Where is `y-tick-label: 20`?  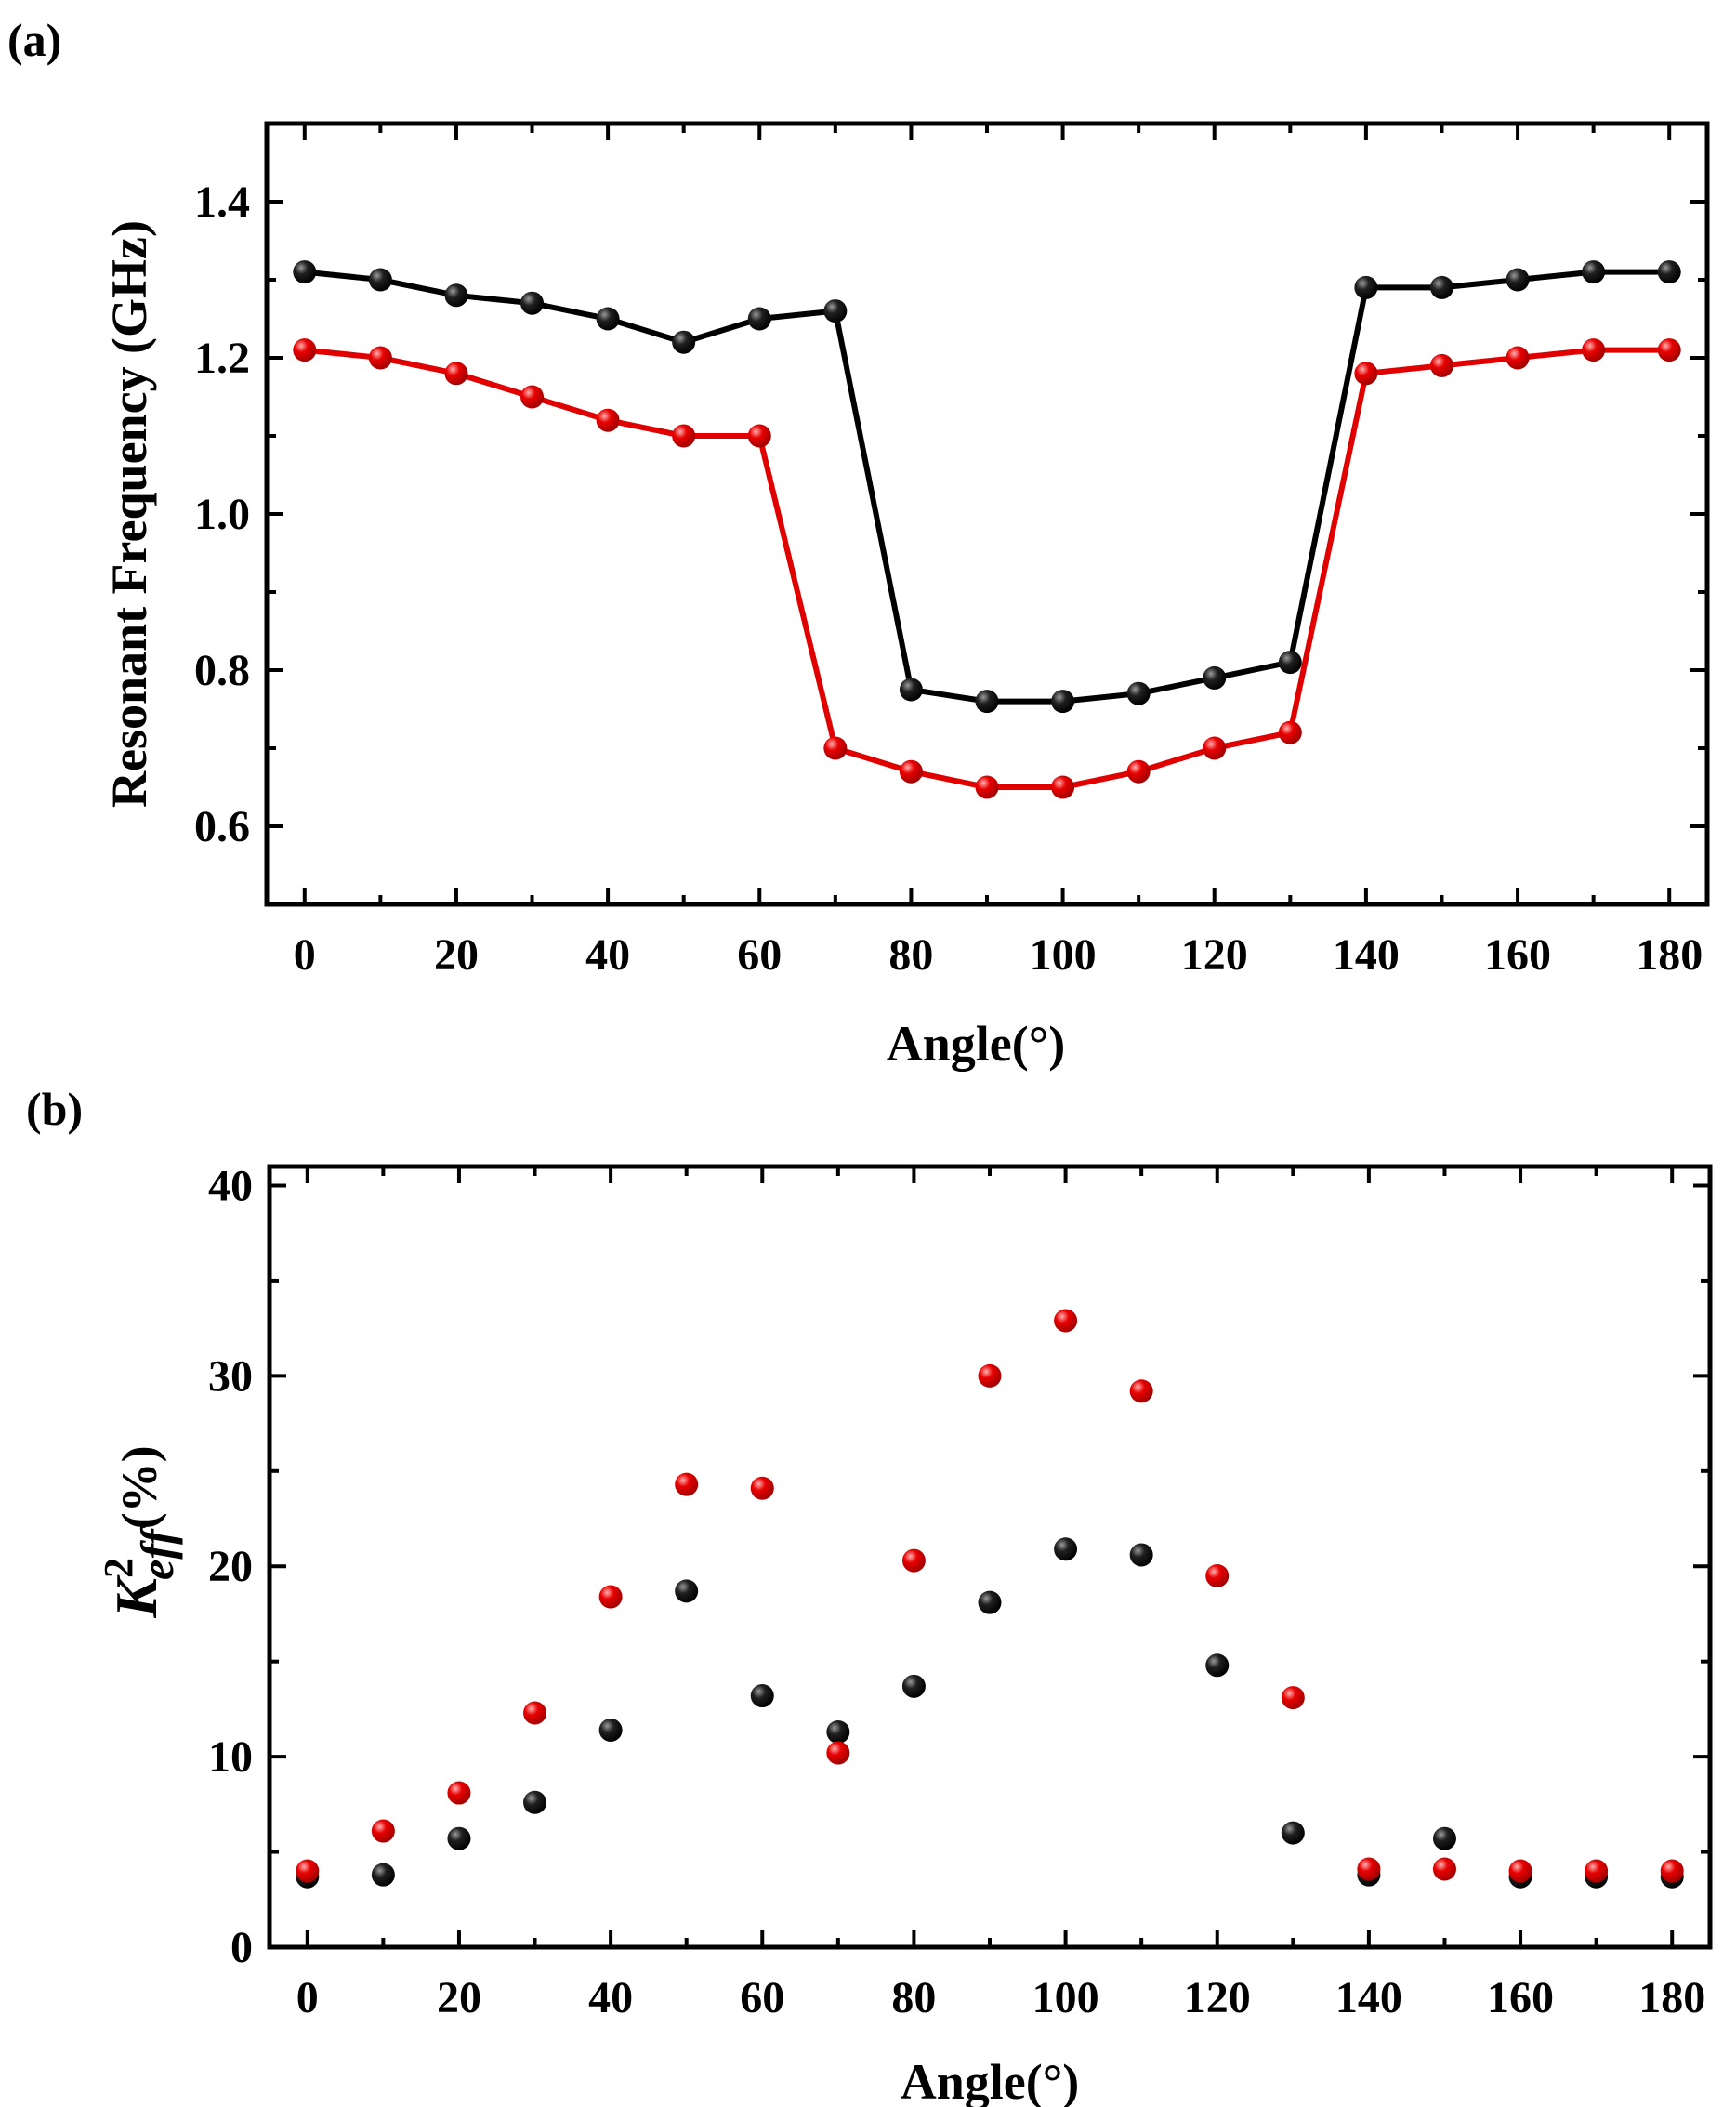 y-tick-label: 20 is located at coordinates (231, 1566).